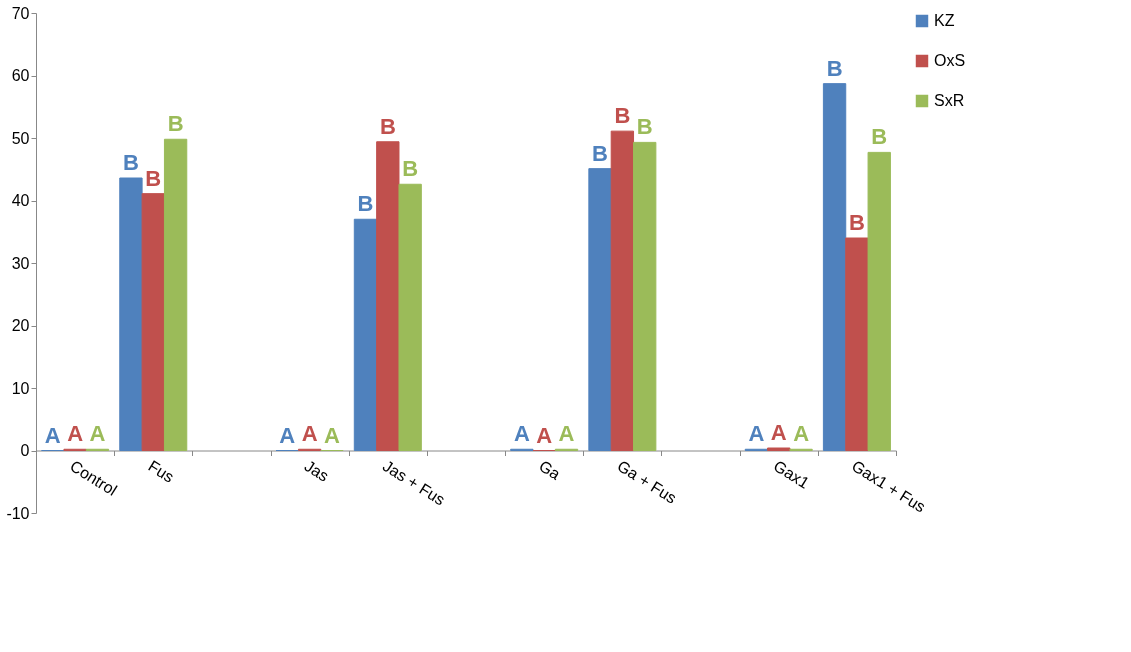  Describe the element at coordinates (18, 513) in the screenshot. I see `y-tick-label: -10` at that location.